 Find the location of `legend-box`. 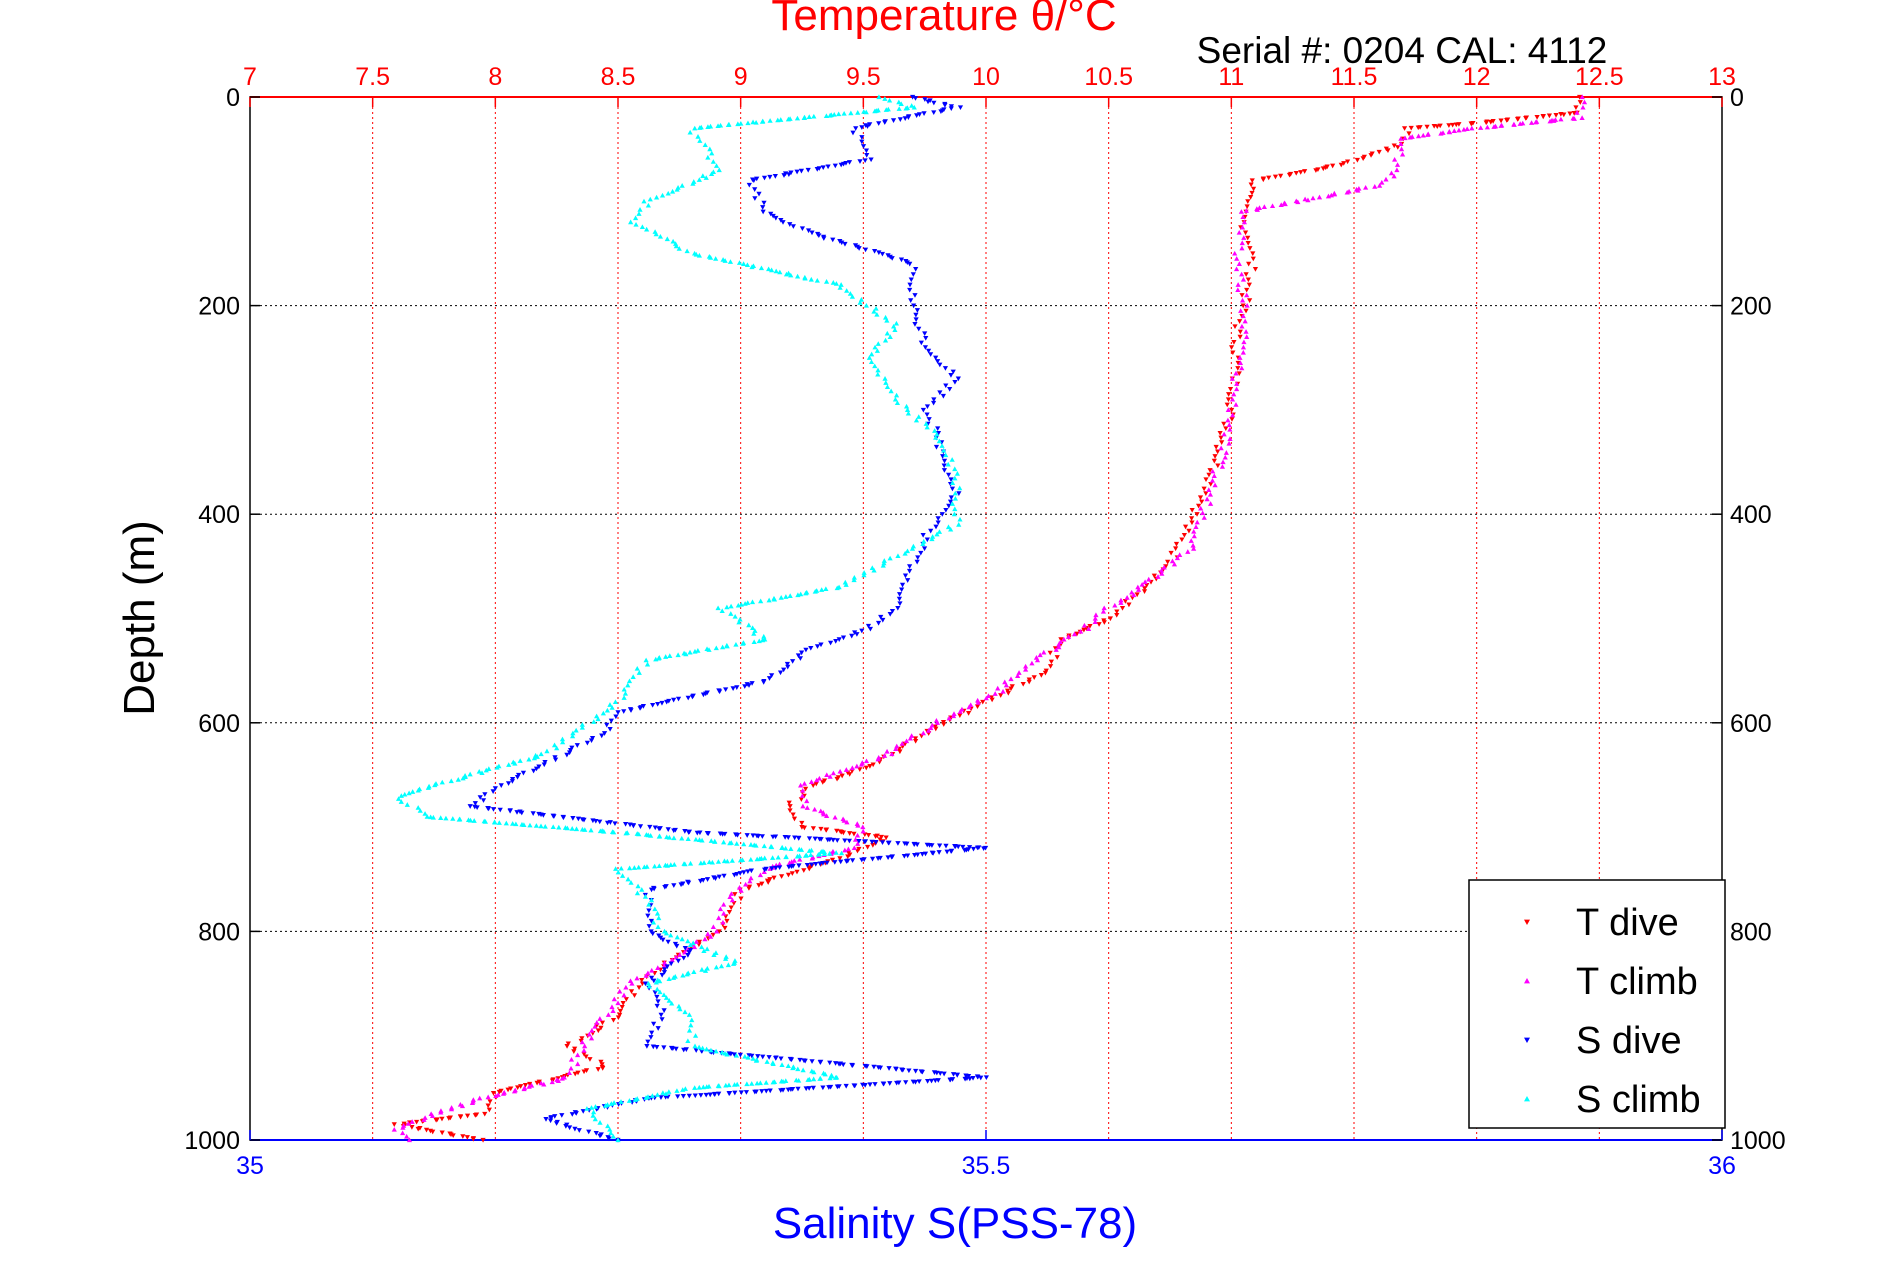

legend-box is located at coordinates (1597, 1004).